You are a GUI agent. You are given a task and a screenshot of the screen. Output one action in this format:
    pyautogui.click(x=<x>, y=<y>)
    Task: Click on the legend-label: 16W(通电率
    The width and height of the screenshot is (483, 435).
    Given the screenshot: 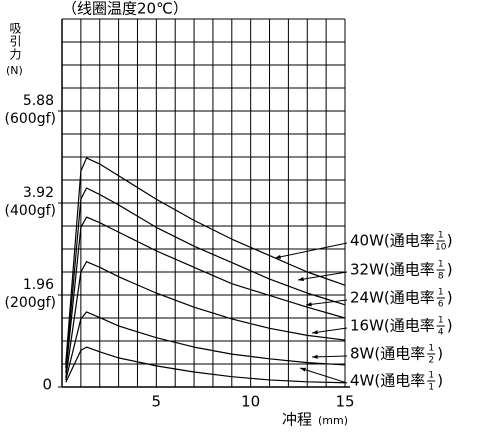 What is the action you would take?
    pyautogui.click(x=392, y=326)
    